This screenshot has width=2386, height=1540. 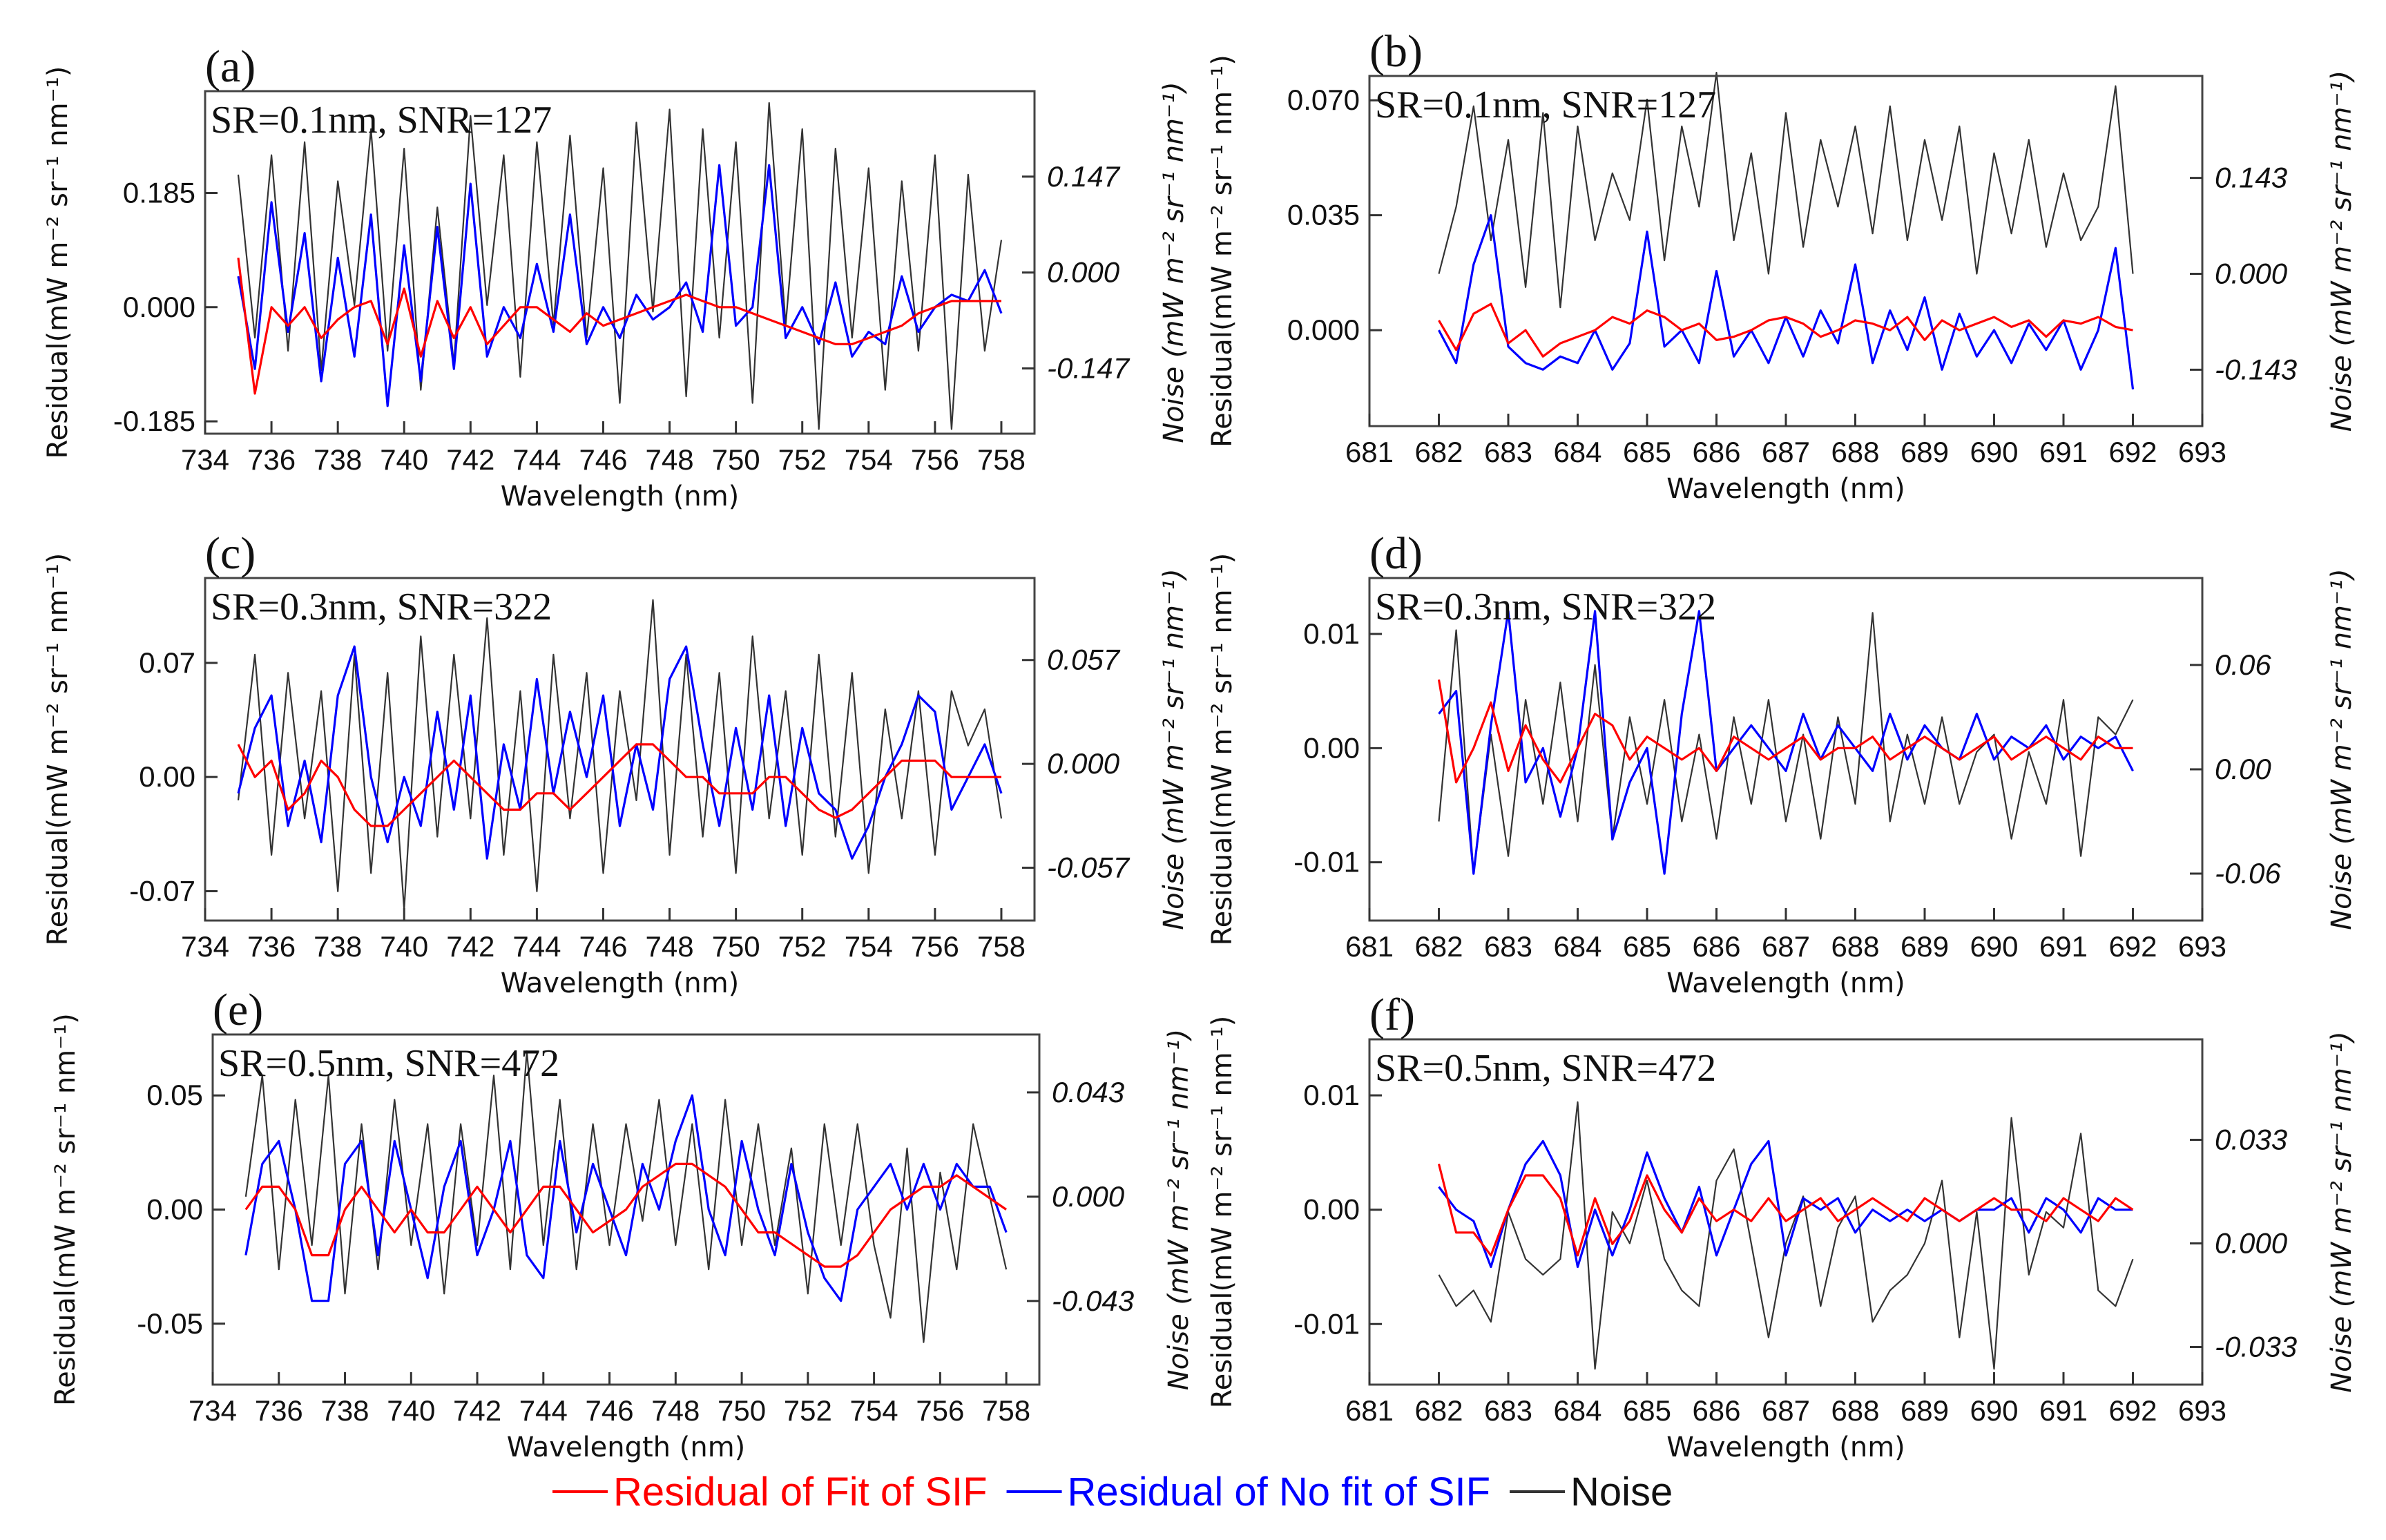 What do you see at coordinates (1084, 660) in the screenshot?
I see `y2-tick-label: 0.057` at bounding box center [1084, 660].